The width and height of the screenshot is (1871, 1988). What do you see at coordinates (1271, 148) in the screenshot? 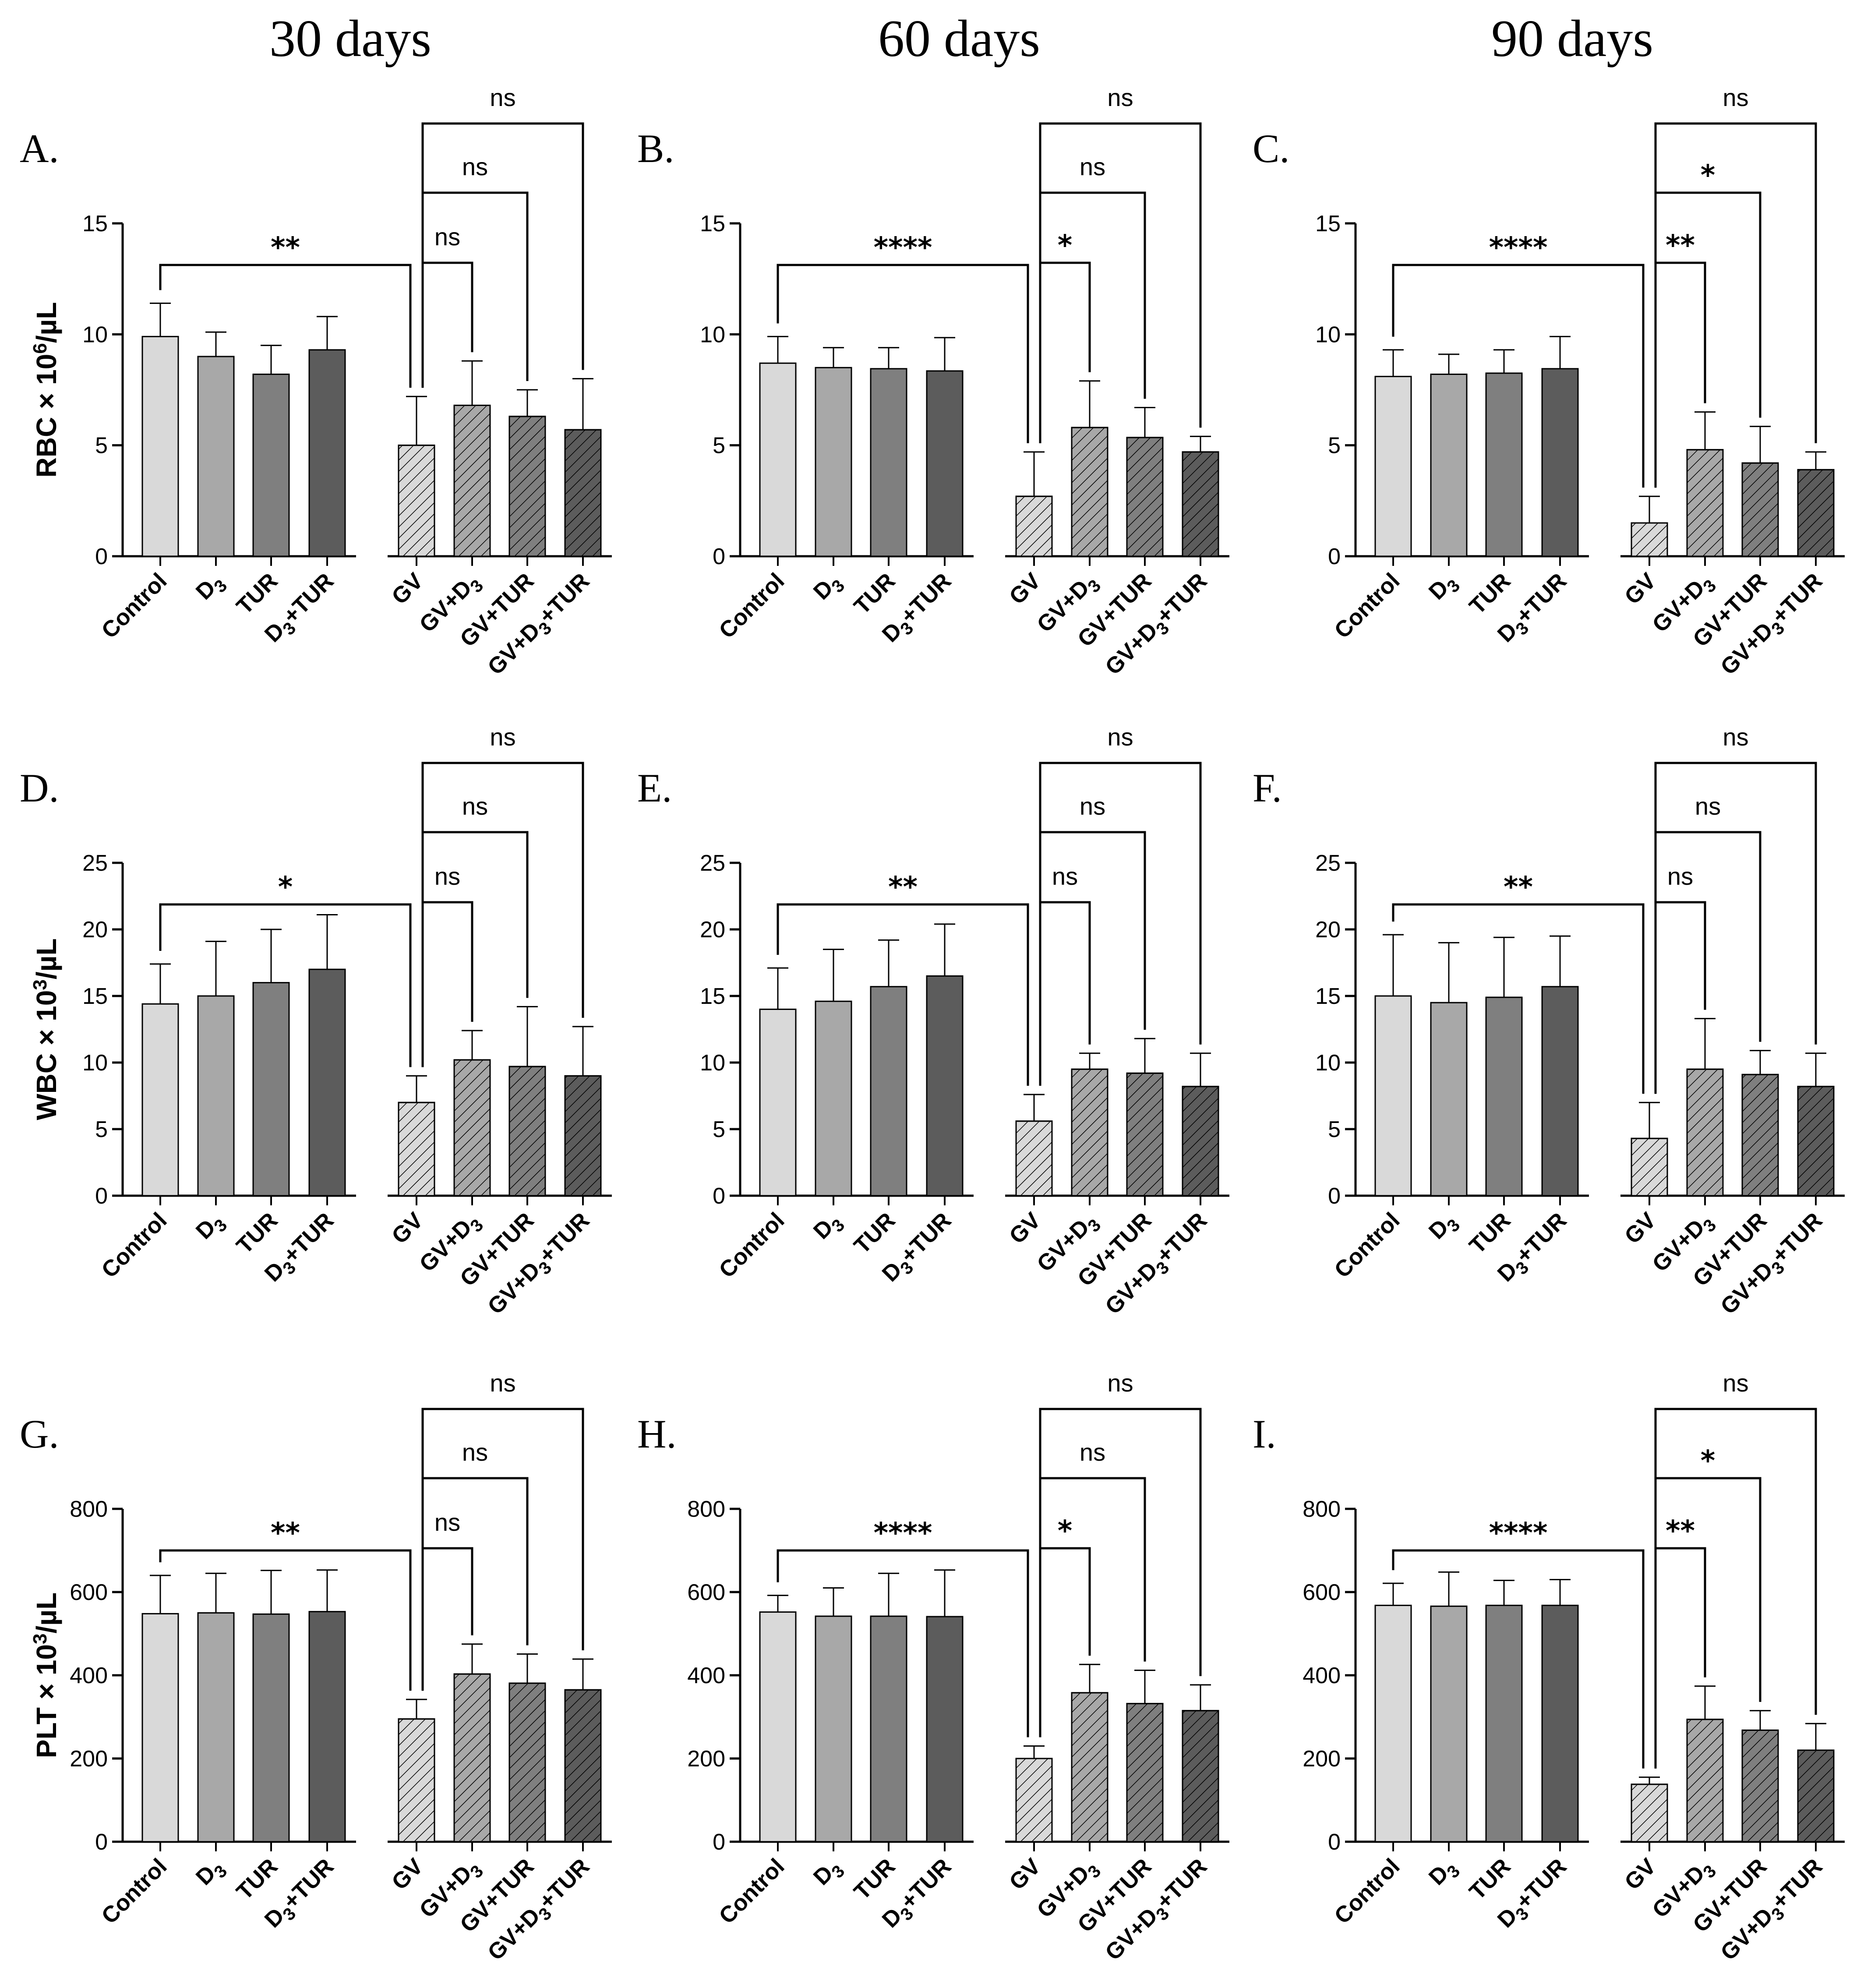
I see `panel-label: C.` at bounding box center [1271, 148].